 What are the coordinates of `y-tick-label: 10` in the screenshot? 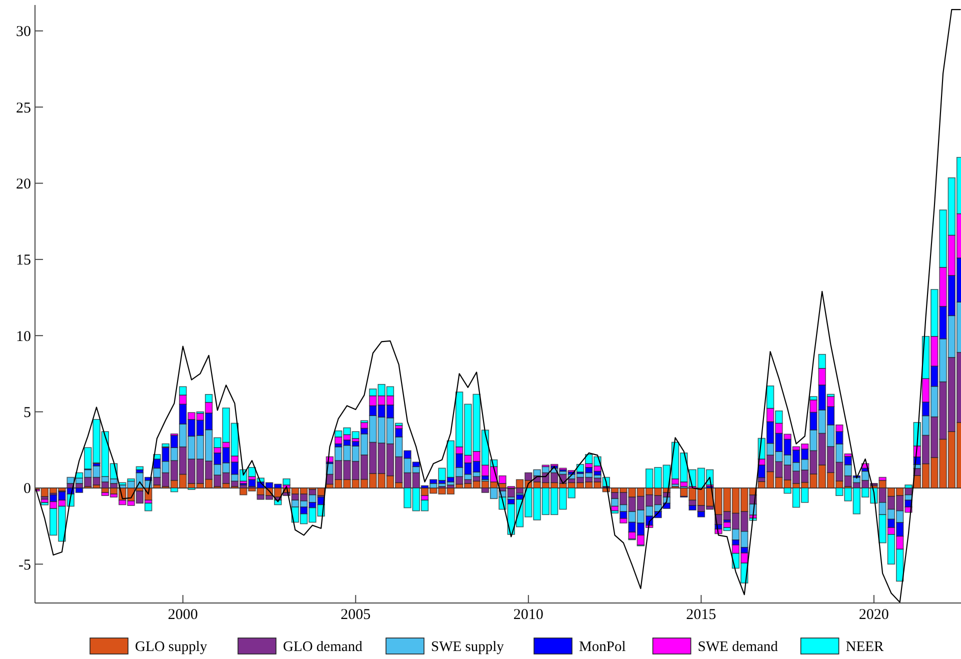 It's located at (23, 336).